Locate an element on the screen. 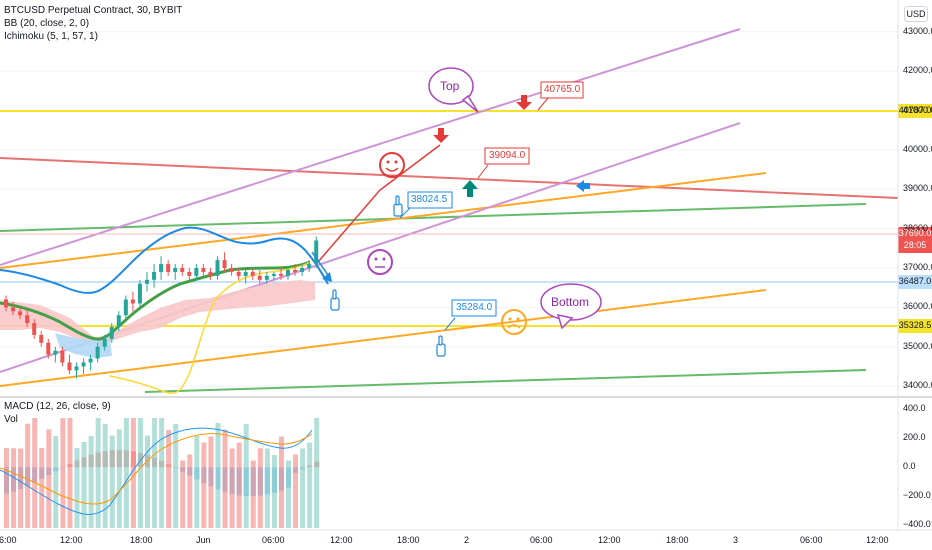  price-tag-yellow-bottom-bg is located at coordinates (915, 326).